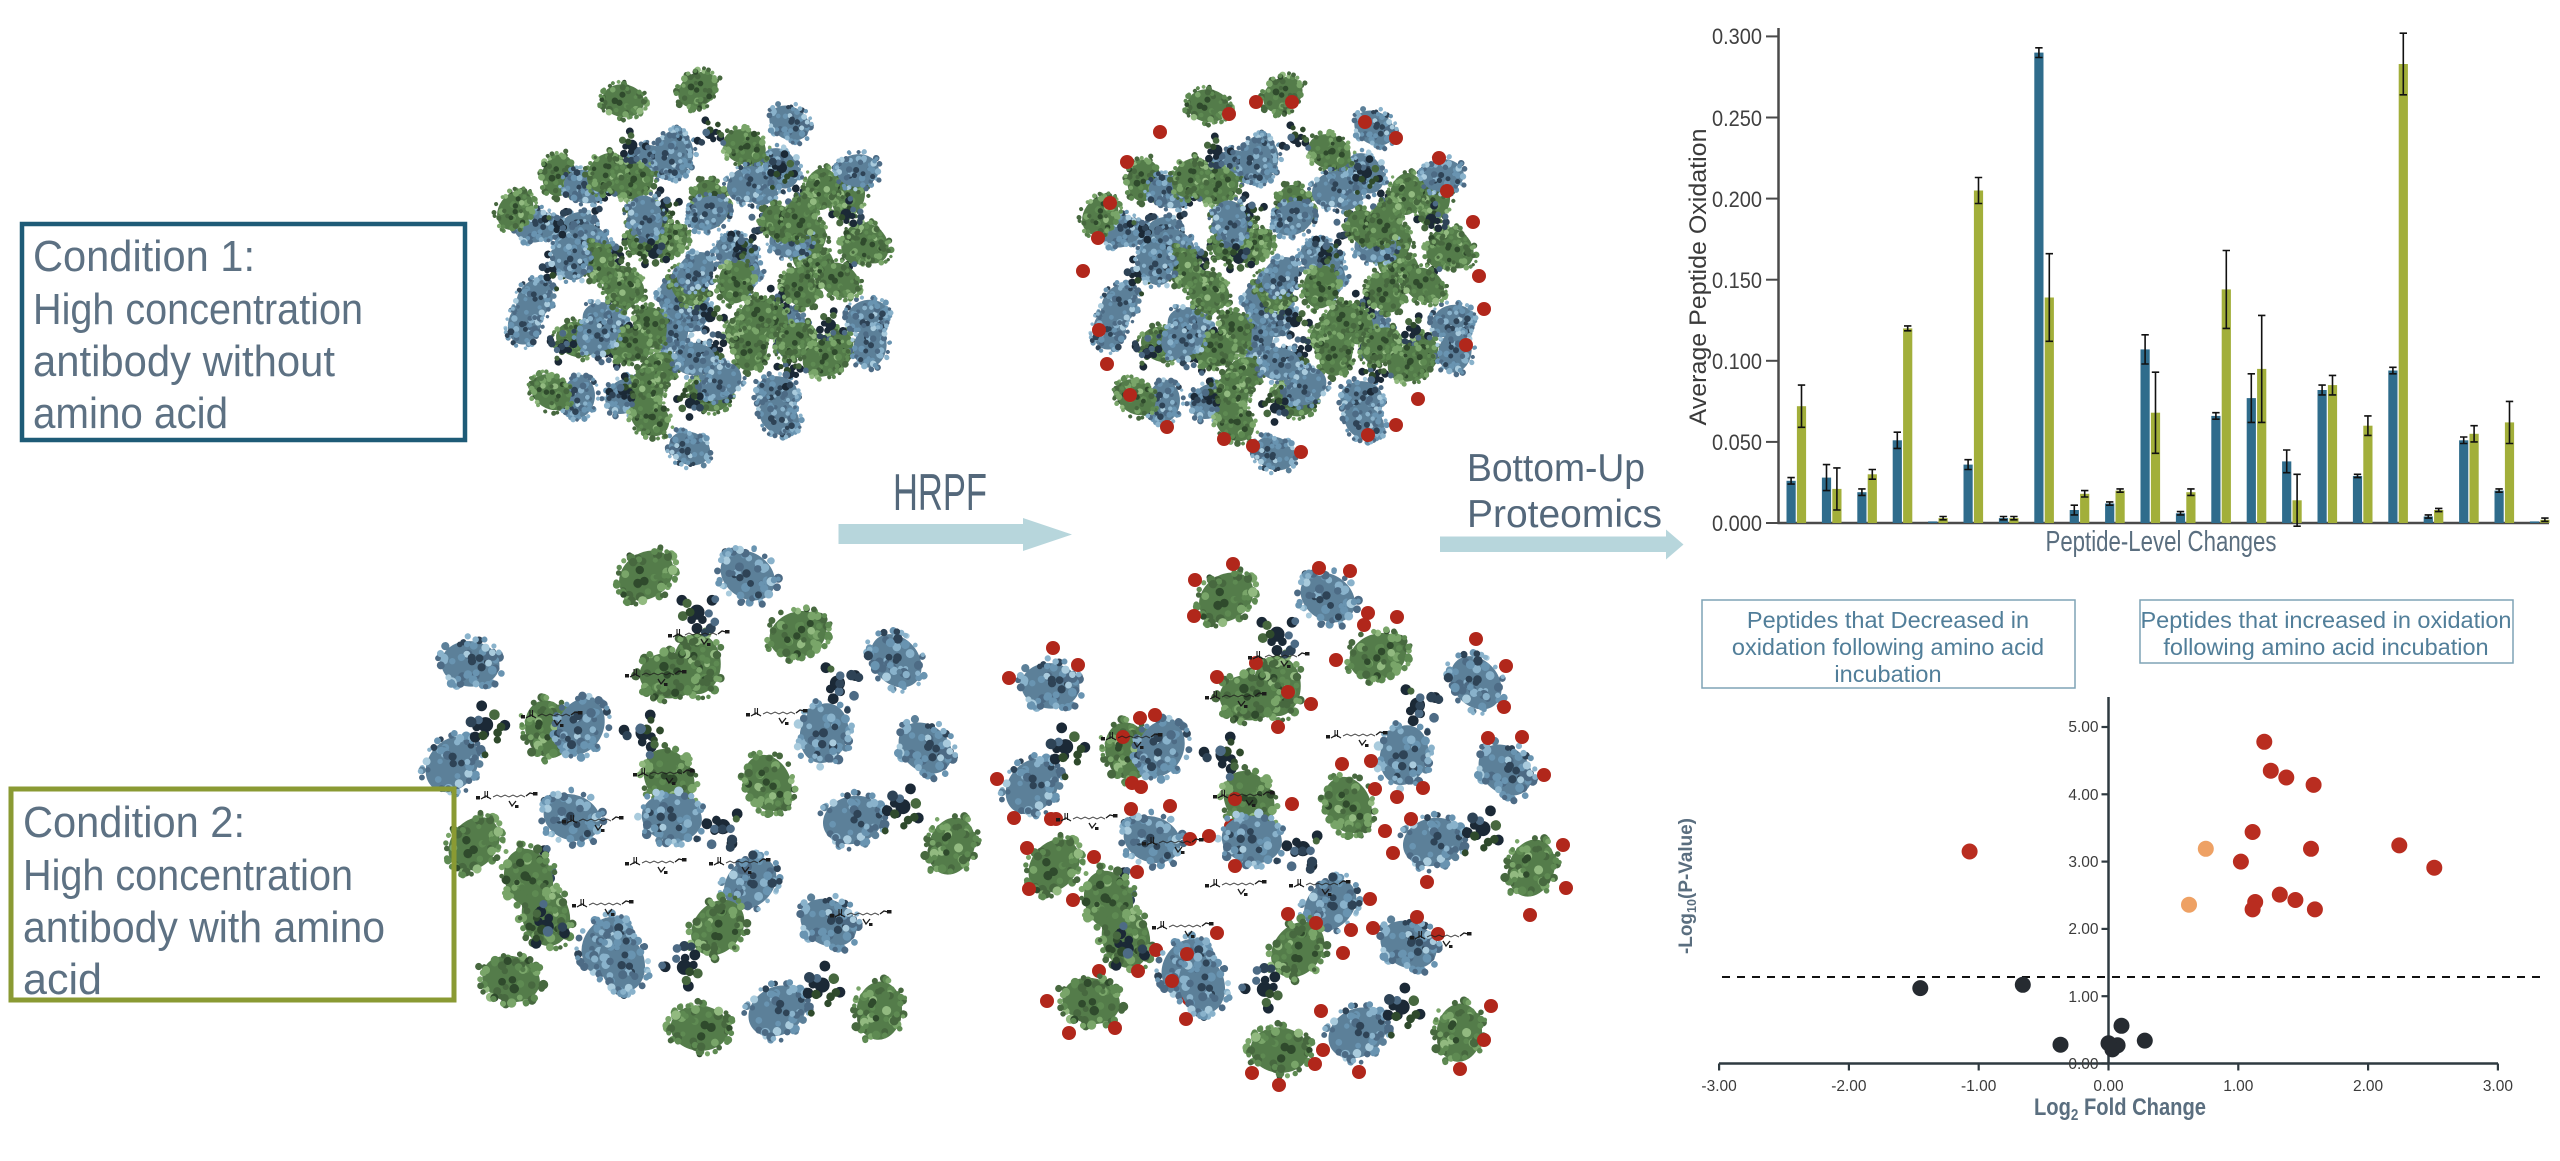 The image size is (2560, 1161). What do you see at coordinates (1737, 199) in the screenshot?
I see `svg-text: 0.200` at bounding box center [1737, 199].